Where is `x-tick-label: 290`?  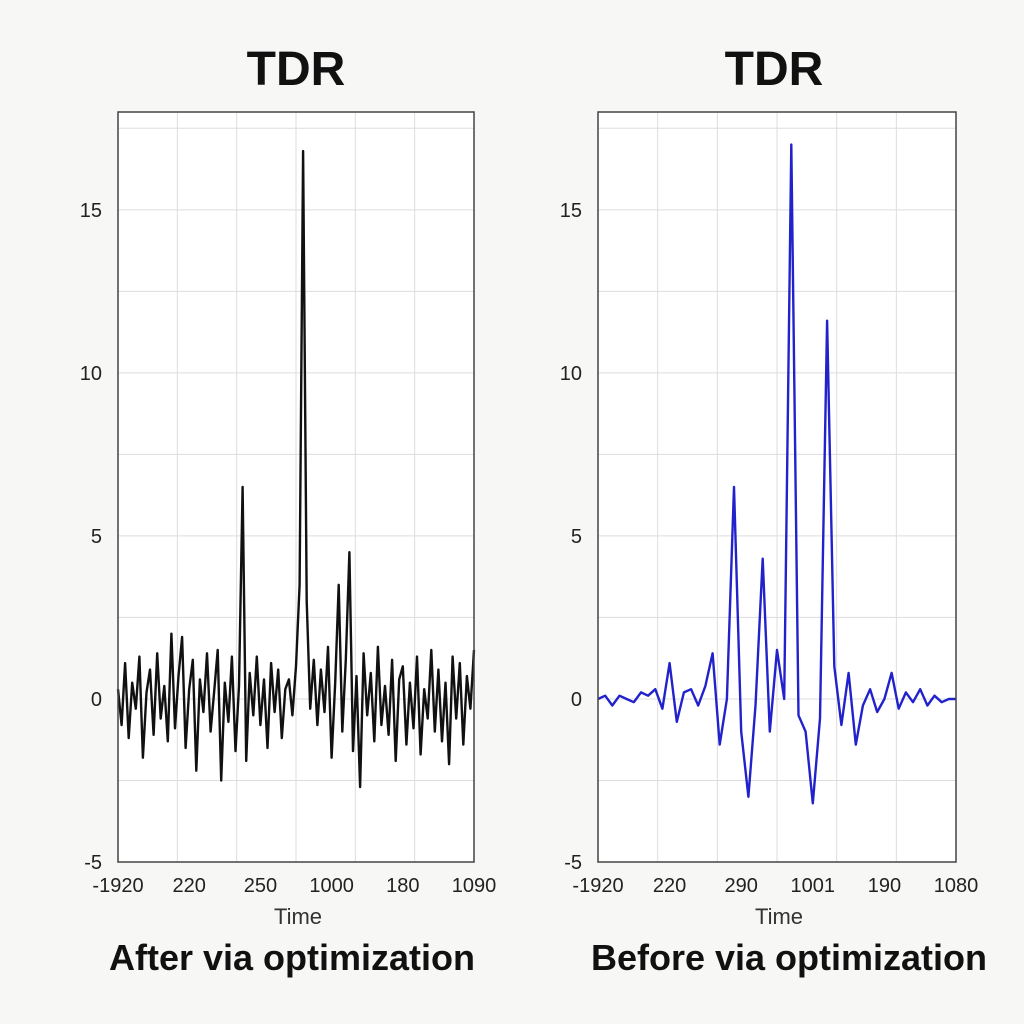
x-tick-label: 290 is located at coordinates (741, 886).